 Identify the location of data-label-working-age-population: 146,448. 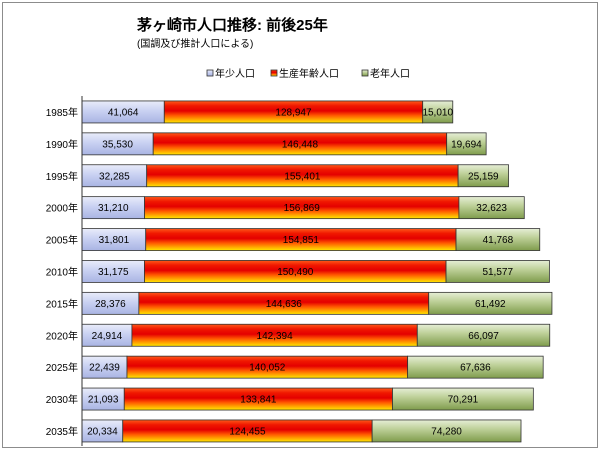
(300, 144).